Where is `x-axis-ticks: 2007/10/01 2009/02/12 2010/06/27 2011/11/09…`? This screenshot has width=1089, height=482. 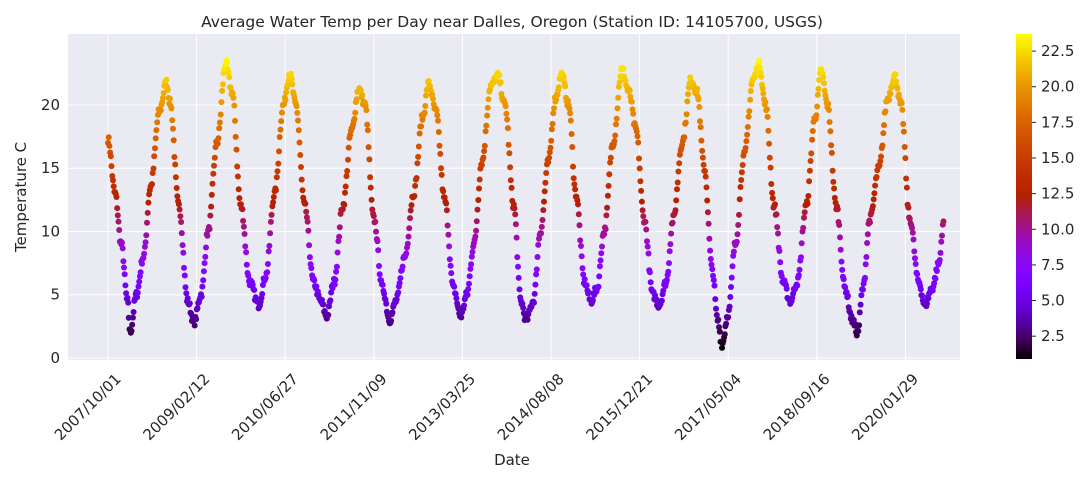
x-axis-ticks: 2007/10/01 2009/02/12 2010/06/27 2011/11/09… is located at coordinates (486, 407).